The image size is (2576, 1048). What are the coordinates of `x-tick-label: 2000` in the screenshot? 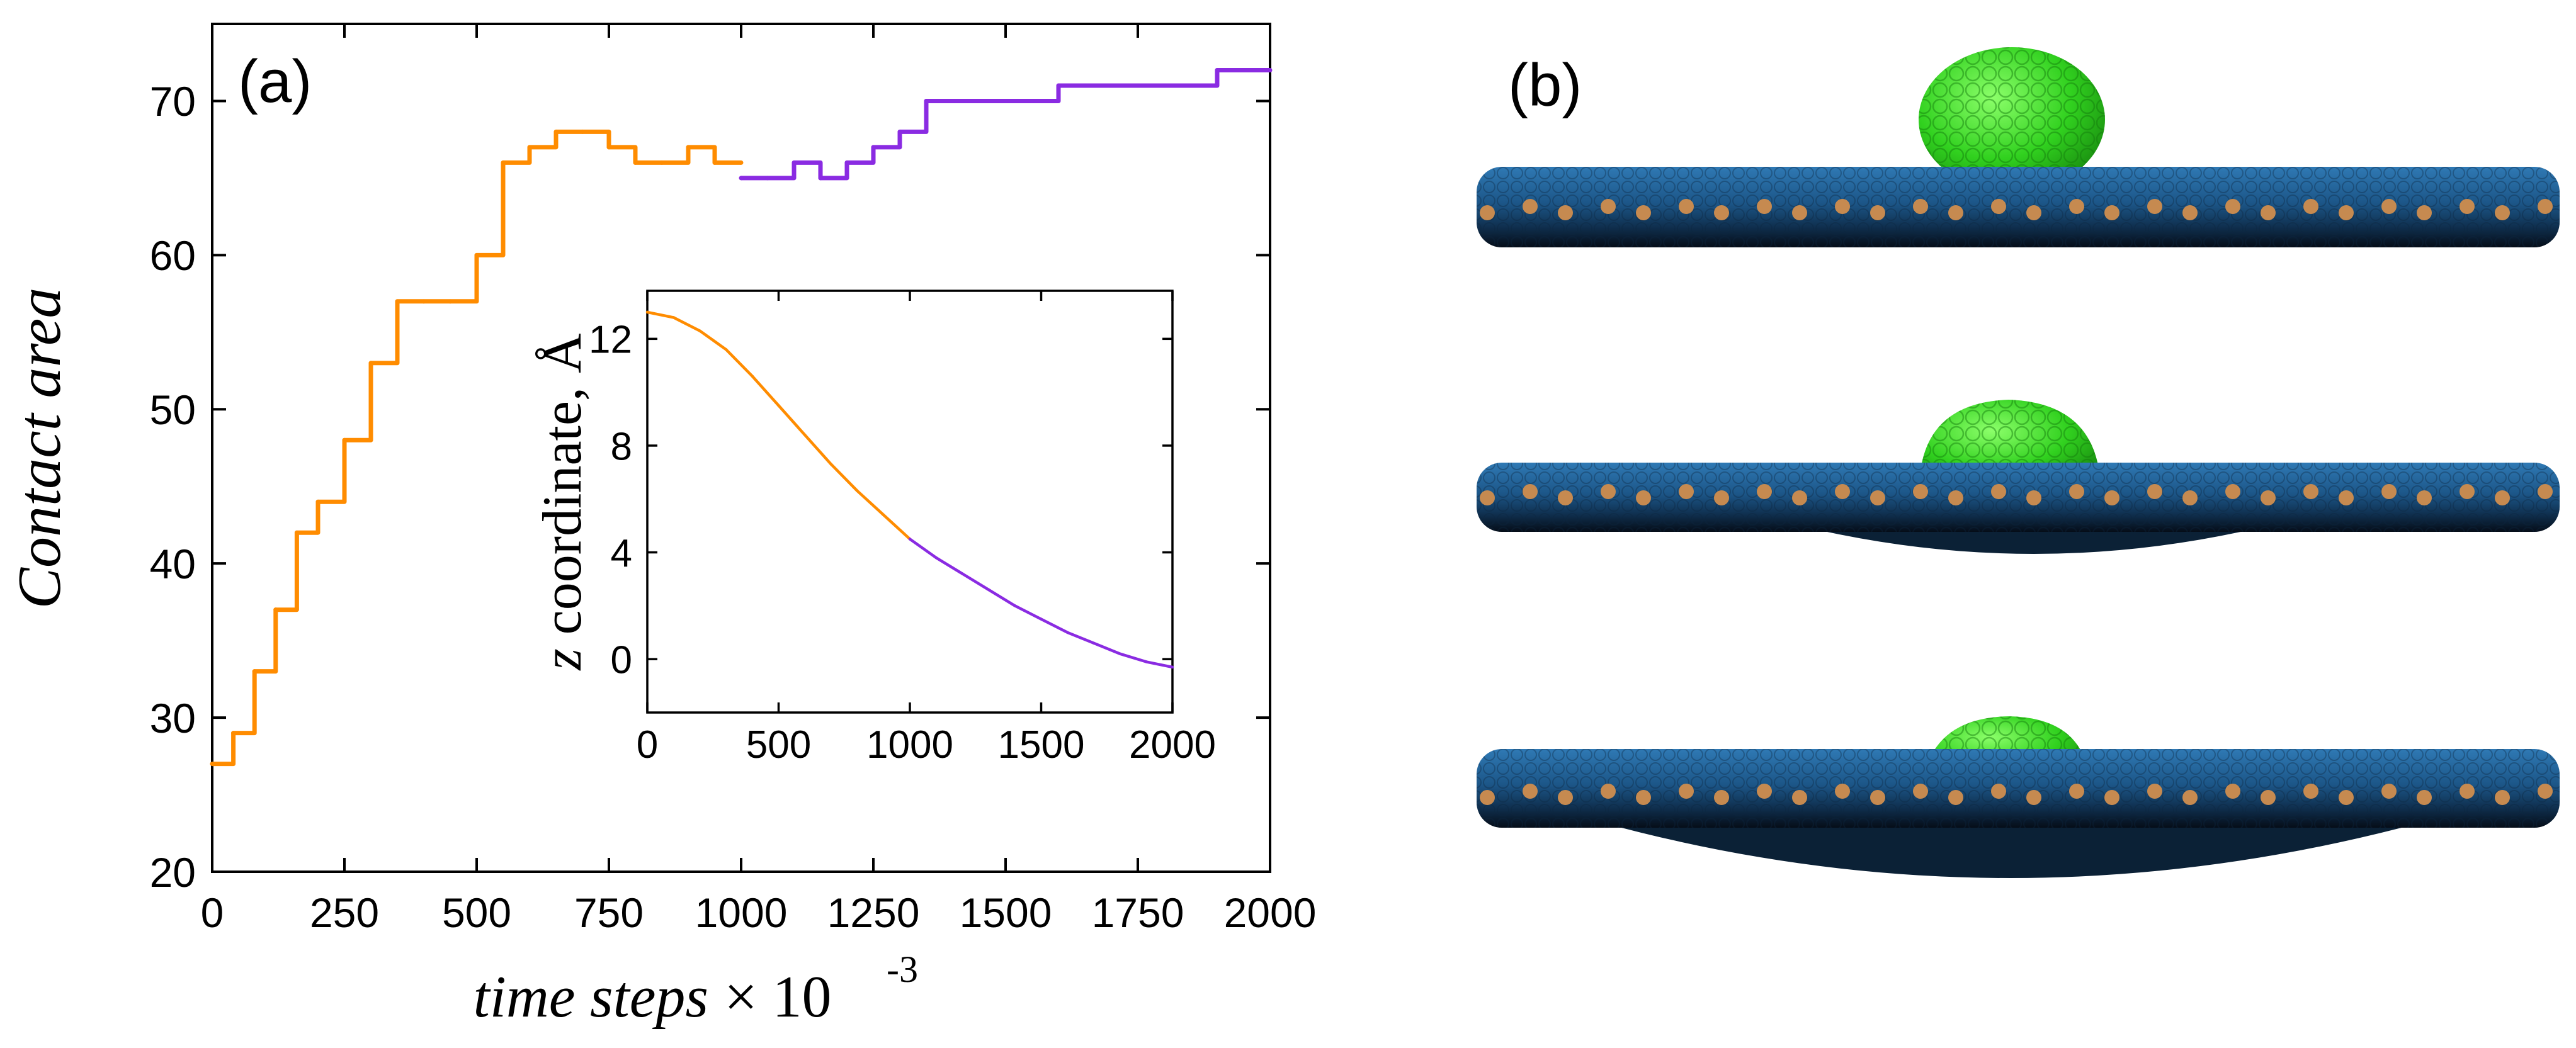 It's located at (1270, 912).